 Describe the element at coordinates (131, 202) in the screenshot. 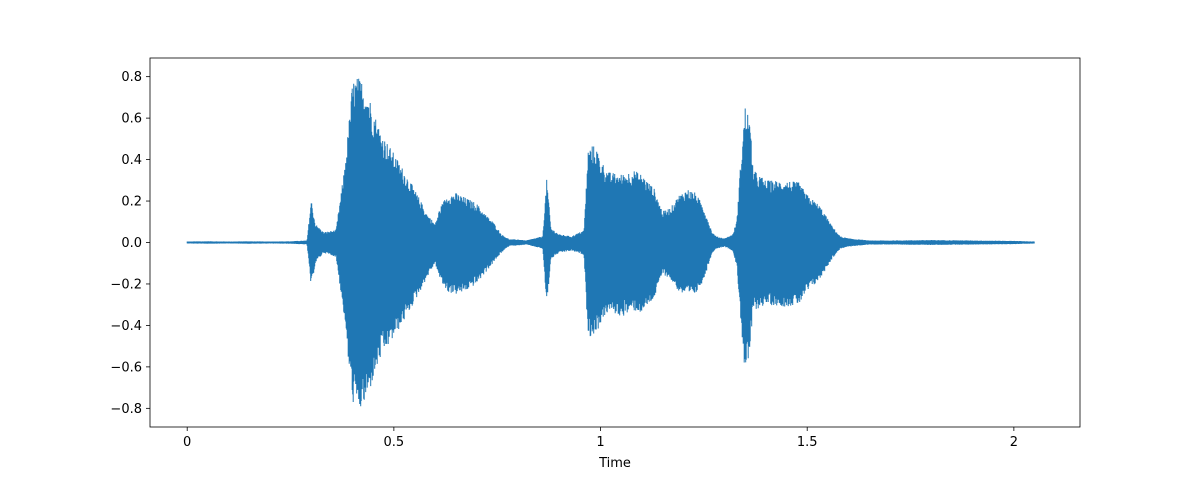

I see `y-tick-label: 0.2` at that location.